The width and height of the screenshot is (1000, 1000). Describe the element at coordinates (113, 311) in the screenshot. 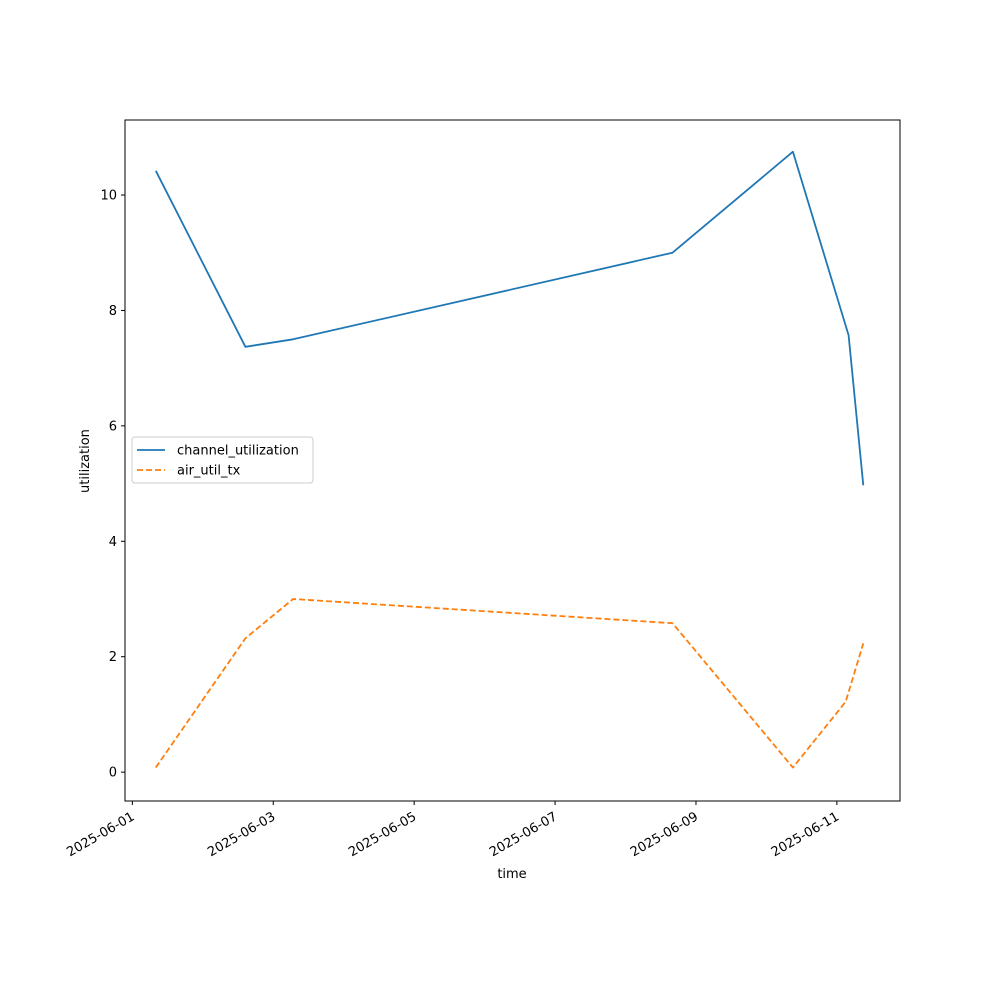

I see `y-tick-label: 8` at that location.